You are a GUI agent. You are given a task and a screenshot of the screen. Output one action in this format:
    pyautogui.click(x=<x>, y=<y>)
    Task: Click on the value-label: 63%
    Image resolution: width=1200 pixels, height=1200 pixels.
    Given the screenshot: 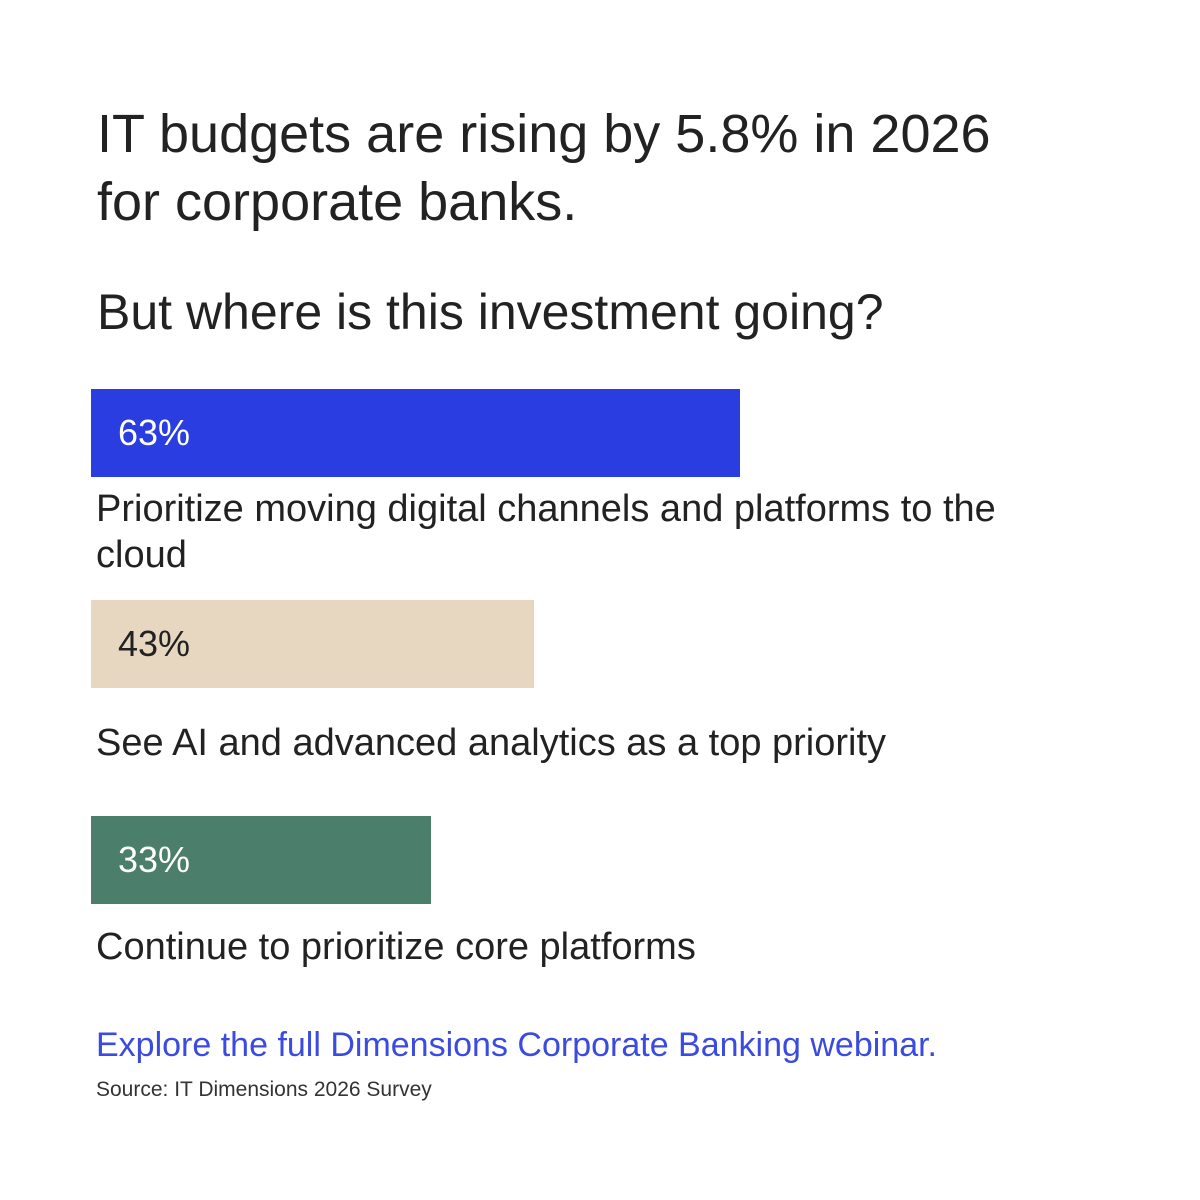 What is the action you would take?
    pyautogui.click(x=154, y=432)
    